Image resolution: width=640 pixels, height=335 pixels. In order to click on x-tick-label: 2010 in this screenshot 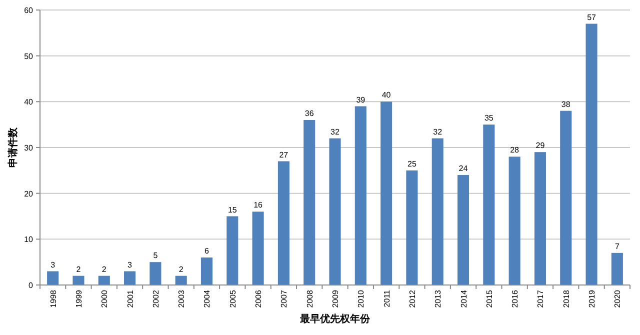, I will do `click(361, 298)`.